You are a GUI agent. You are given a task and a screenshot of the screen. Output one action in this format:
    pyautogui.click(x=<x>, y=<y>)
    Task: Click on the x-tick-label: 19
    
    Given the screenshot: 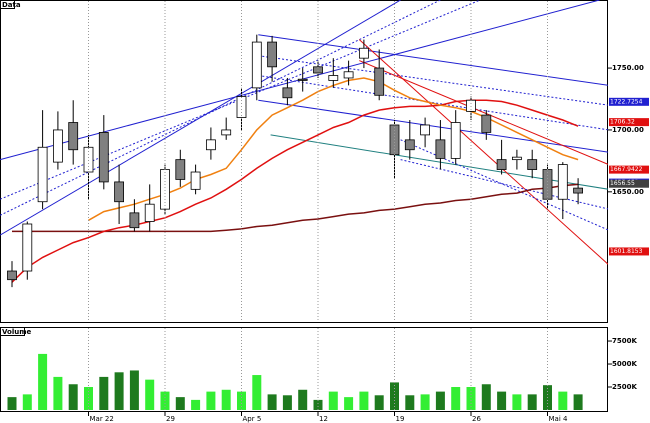 What is the action you would take?
    pyautogui.click(x=400, y=419)
    